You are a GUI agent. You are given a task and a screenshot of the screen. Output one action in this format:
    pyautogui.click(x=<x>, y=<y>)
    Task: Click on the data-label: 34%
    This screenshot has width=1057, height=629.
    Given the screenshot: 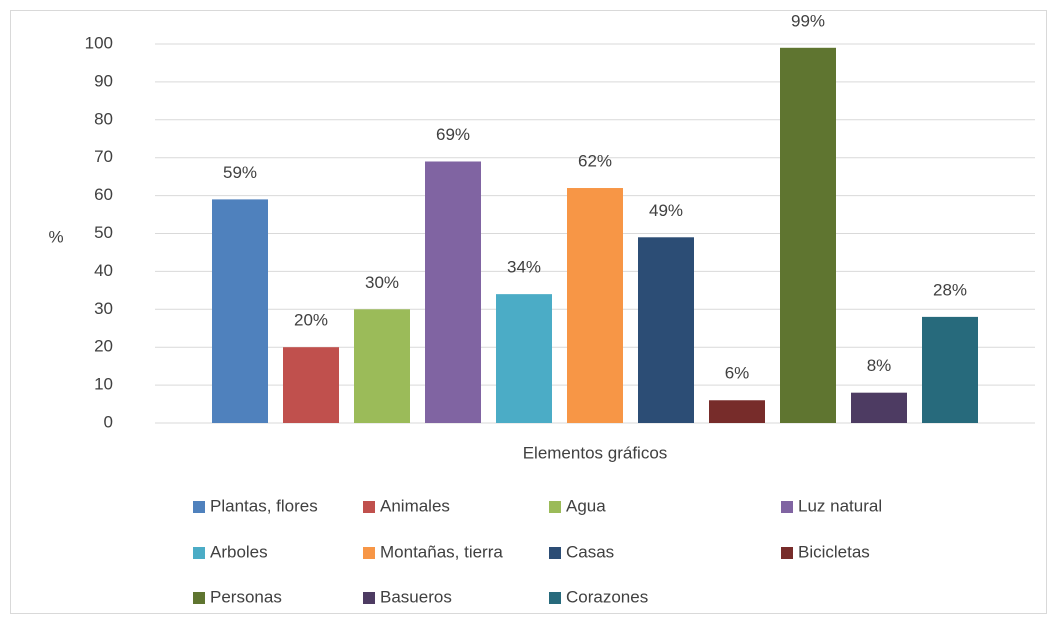 What is the action you would take?
    pyautogui.click(x=524, y=267)
    